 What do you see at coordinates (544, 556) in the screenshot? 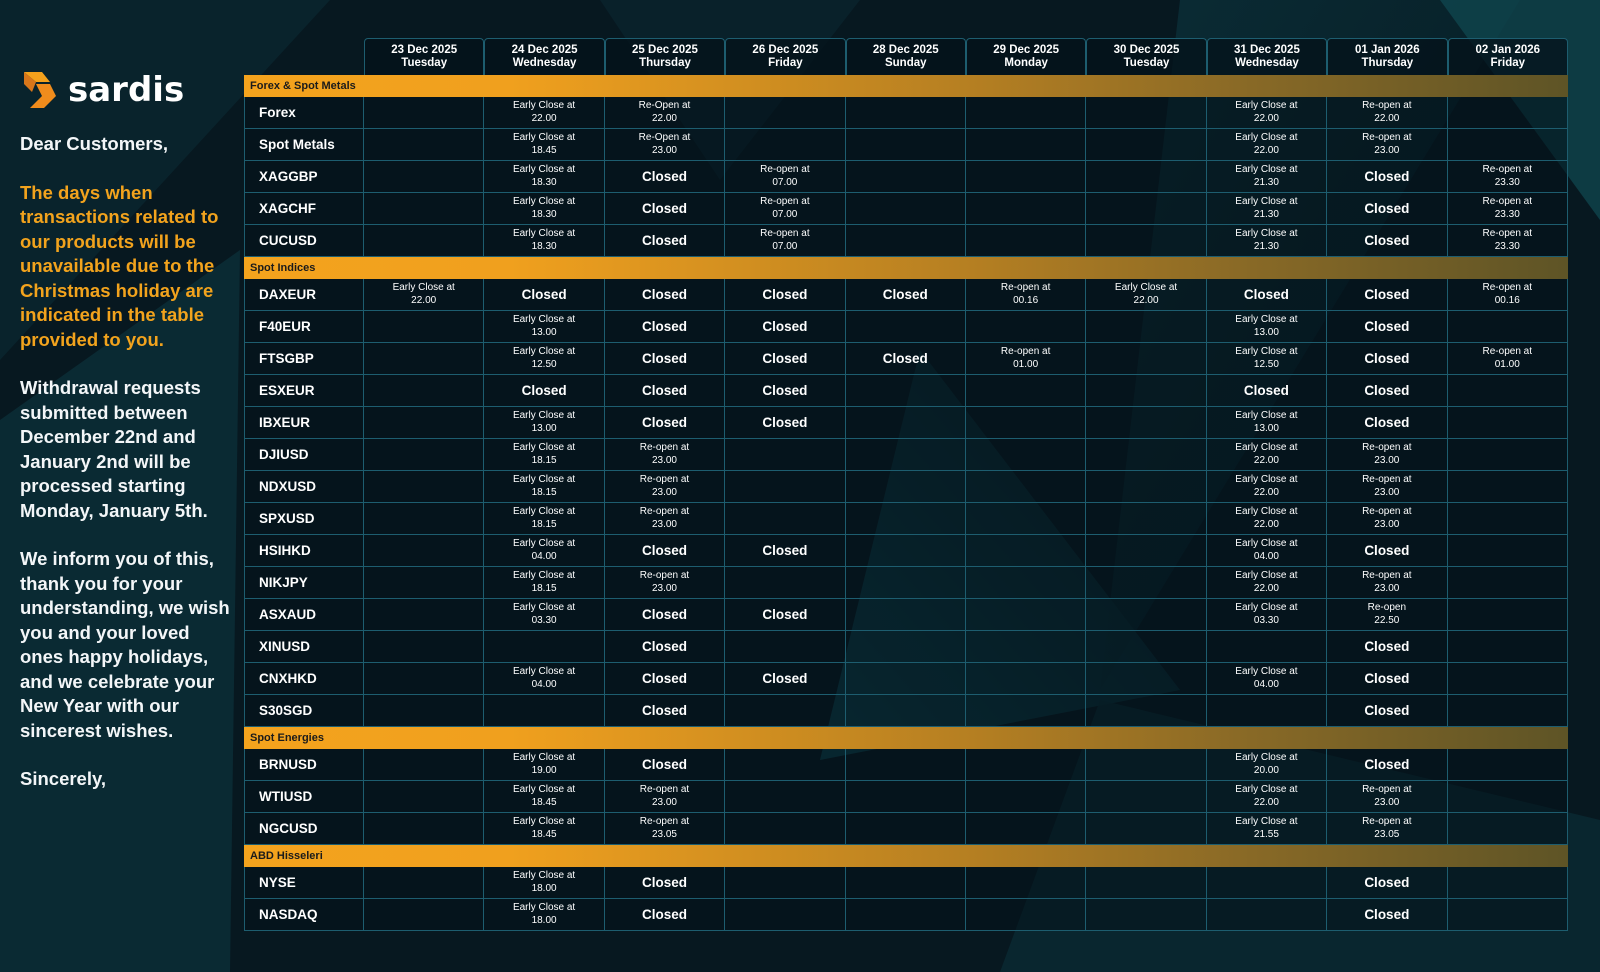
I see `cell-note: 04.00` at bounding box center [544, 556].